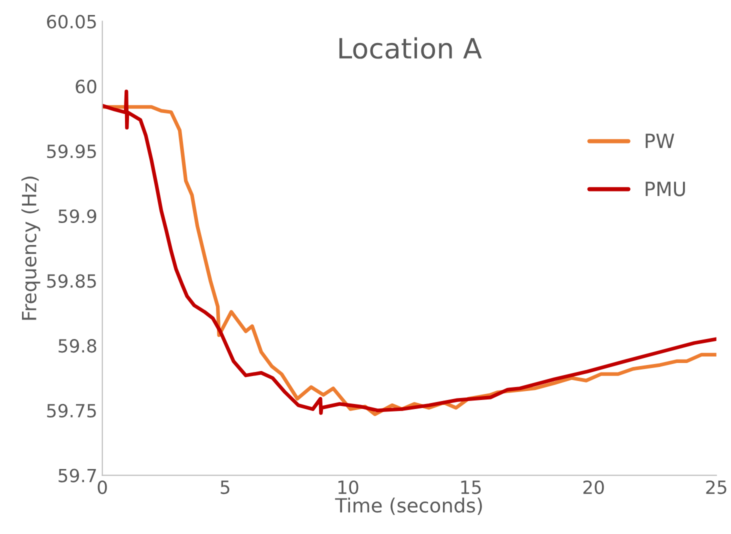  I want to click on x-tick-label: 20, so click(593, 487).